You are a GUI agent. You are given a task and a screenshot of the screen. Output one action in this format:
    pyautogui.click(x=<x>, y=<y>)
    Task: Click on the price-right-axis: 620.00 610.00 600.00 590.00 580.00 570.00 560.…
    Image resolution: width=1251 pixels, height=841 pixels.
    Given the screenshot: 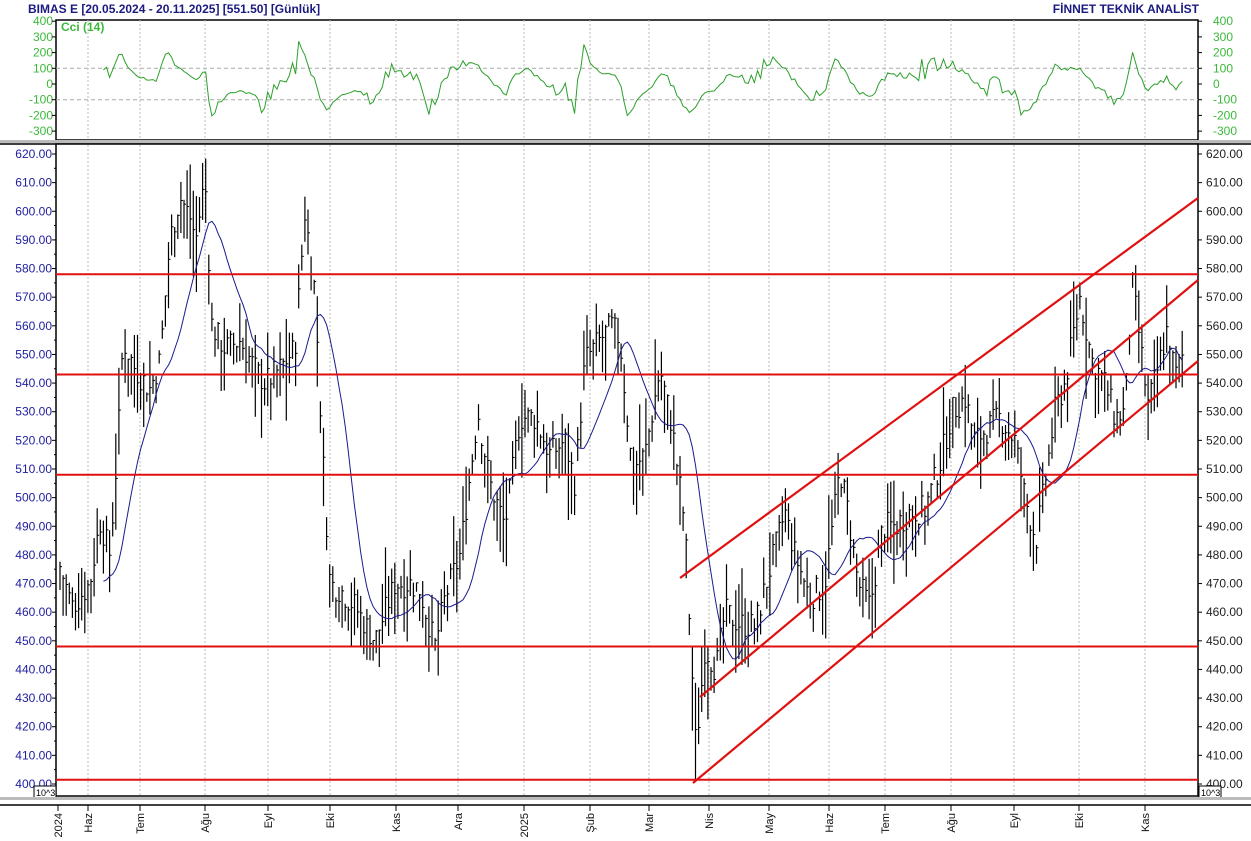 What is the action you would take?
    pyautogui.click(x=1220, y=469)
    